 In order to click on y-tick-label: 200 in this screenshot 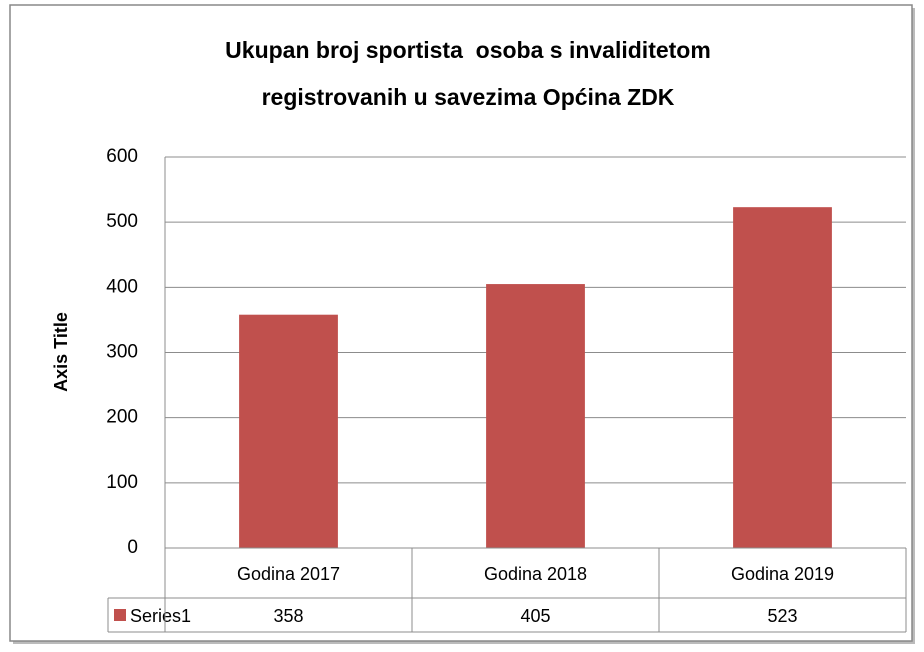, I will do `click(122, 417)`.